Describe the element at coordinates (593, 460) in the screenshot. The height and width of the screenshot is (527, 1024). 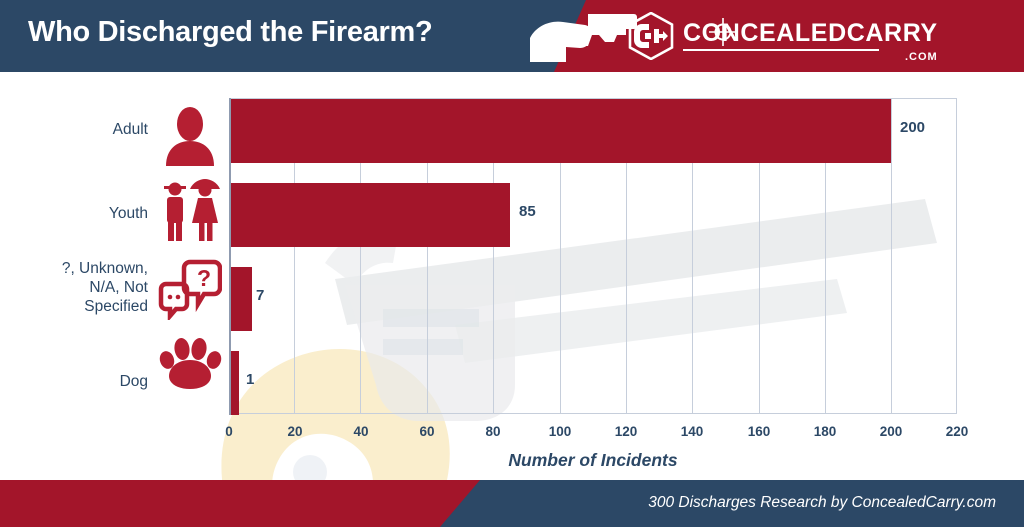
I see `x-axis-title: Number of Incidents` at that location.